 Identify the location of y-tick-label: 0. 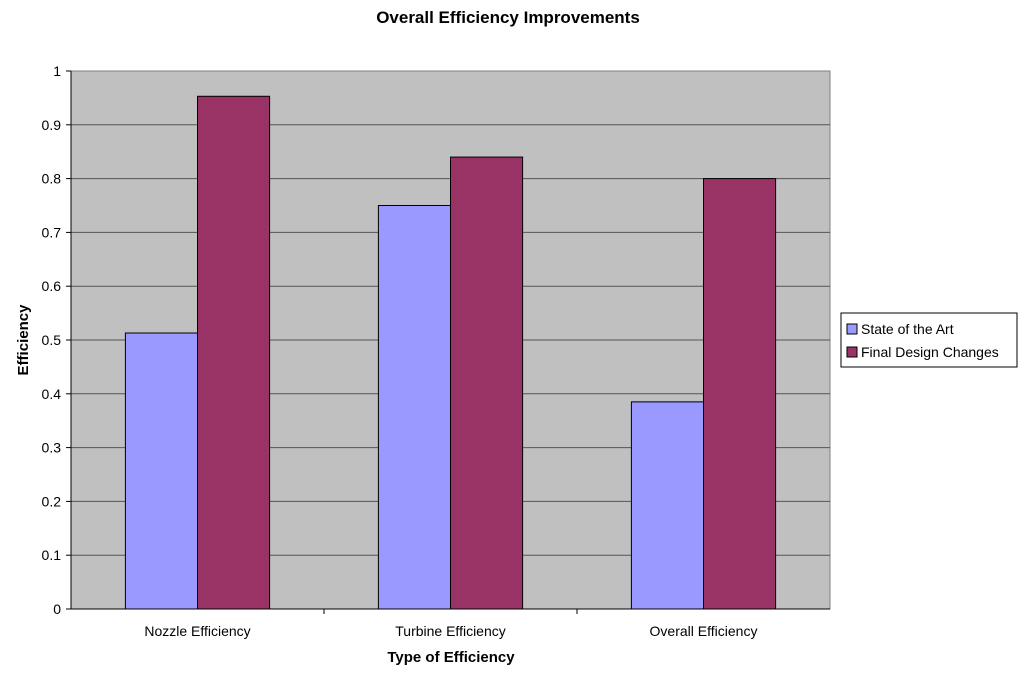
(57, 609).